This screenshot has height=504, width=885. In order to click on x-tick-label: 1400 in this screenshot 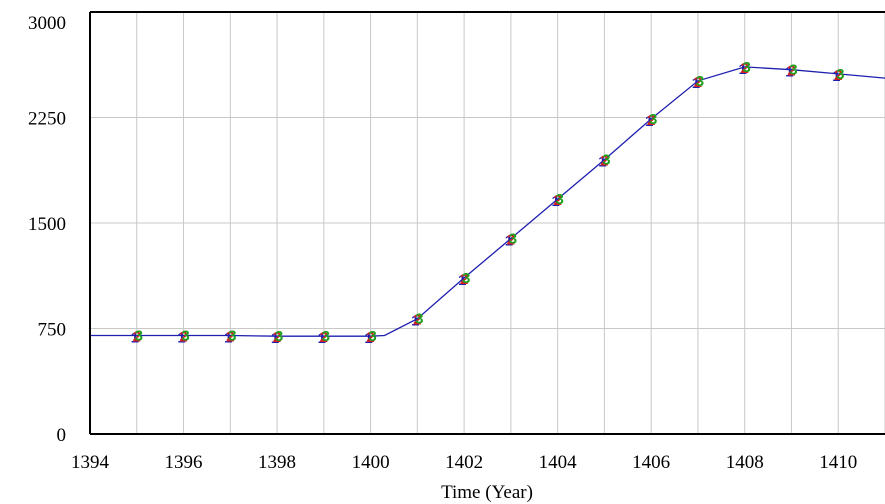, I will do `click(371, 462)`.